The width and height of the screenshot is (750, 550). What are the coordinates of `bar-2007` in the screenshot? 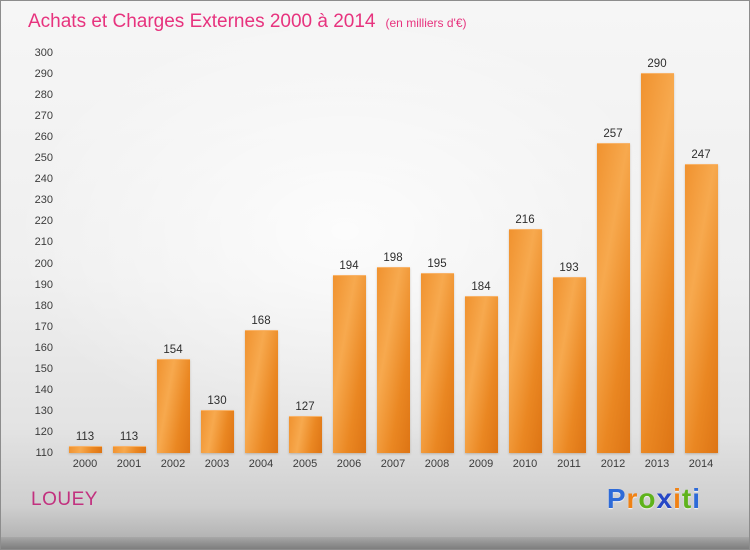 It's located at (393, 359).